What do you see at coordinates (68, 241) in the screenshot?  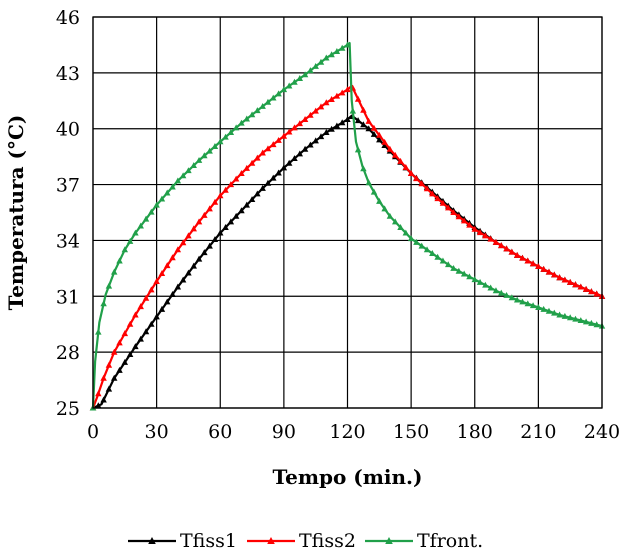 I see `y-tick-label: 34` at bounding box center [68, 241].